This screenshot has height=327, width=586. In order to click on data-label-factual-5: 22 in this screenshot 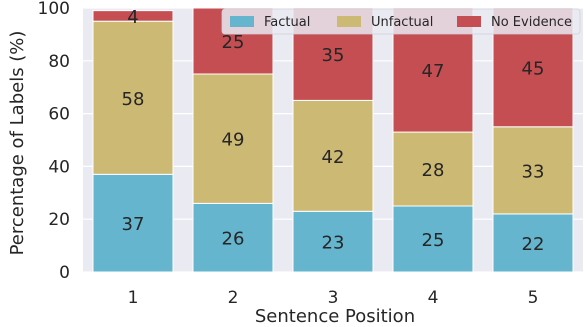, I will do `click(533, 244)`.